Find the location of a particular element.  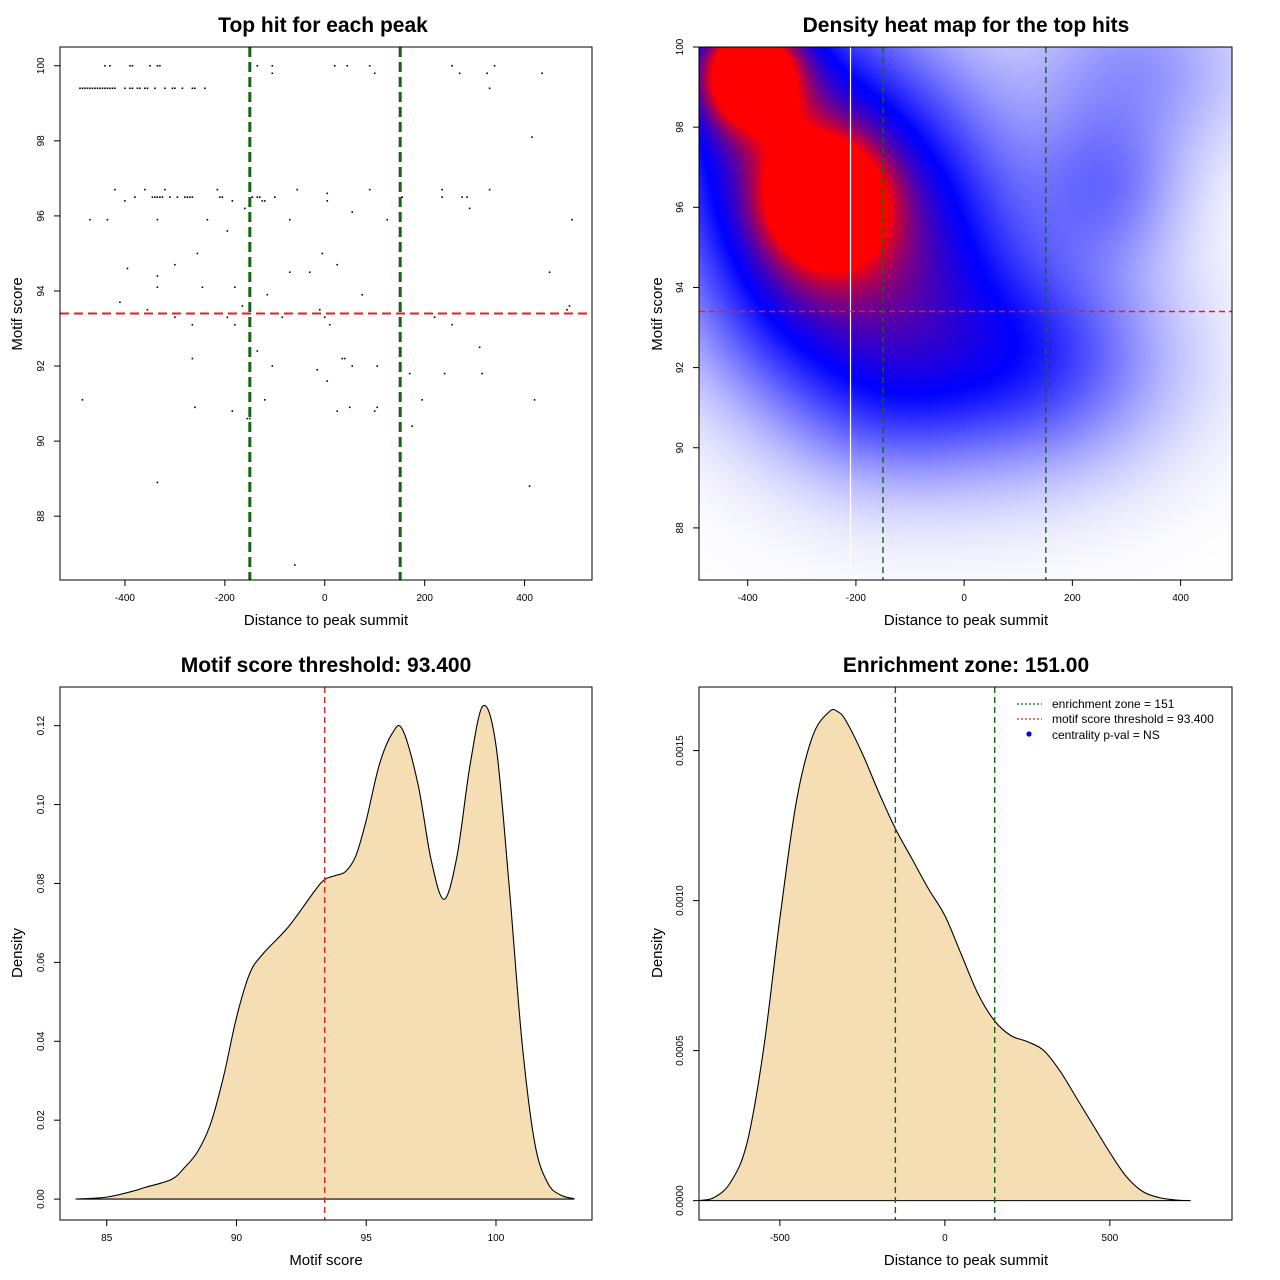

heatmap-ylabel: Motif score is located at coordinates (657, 313).